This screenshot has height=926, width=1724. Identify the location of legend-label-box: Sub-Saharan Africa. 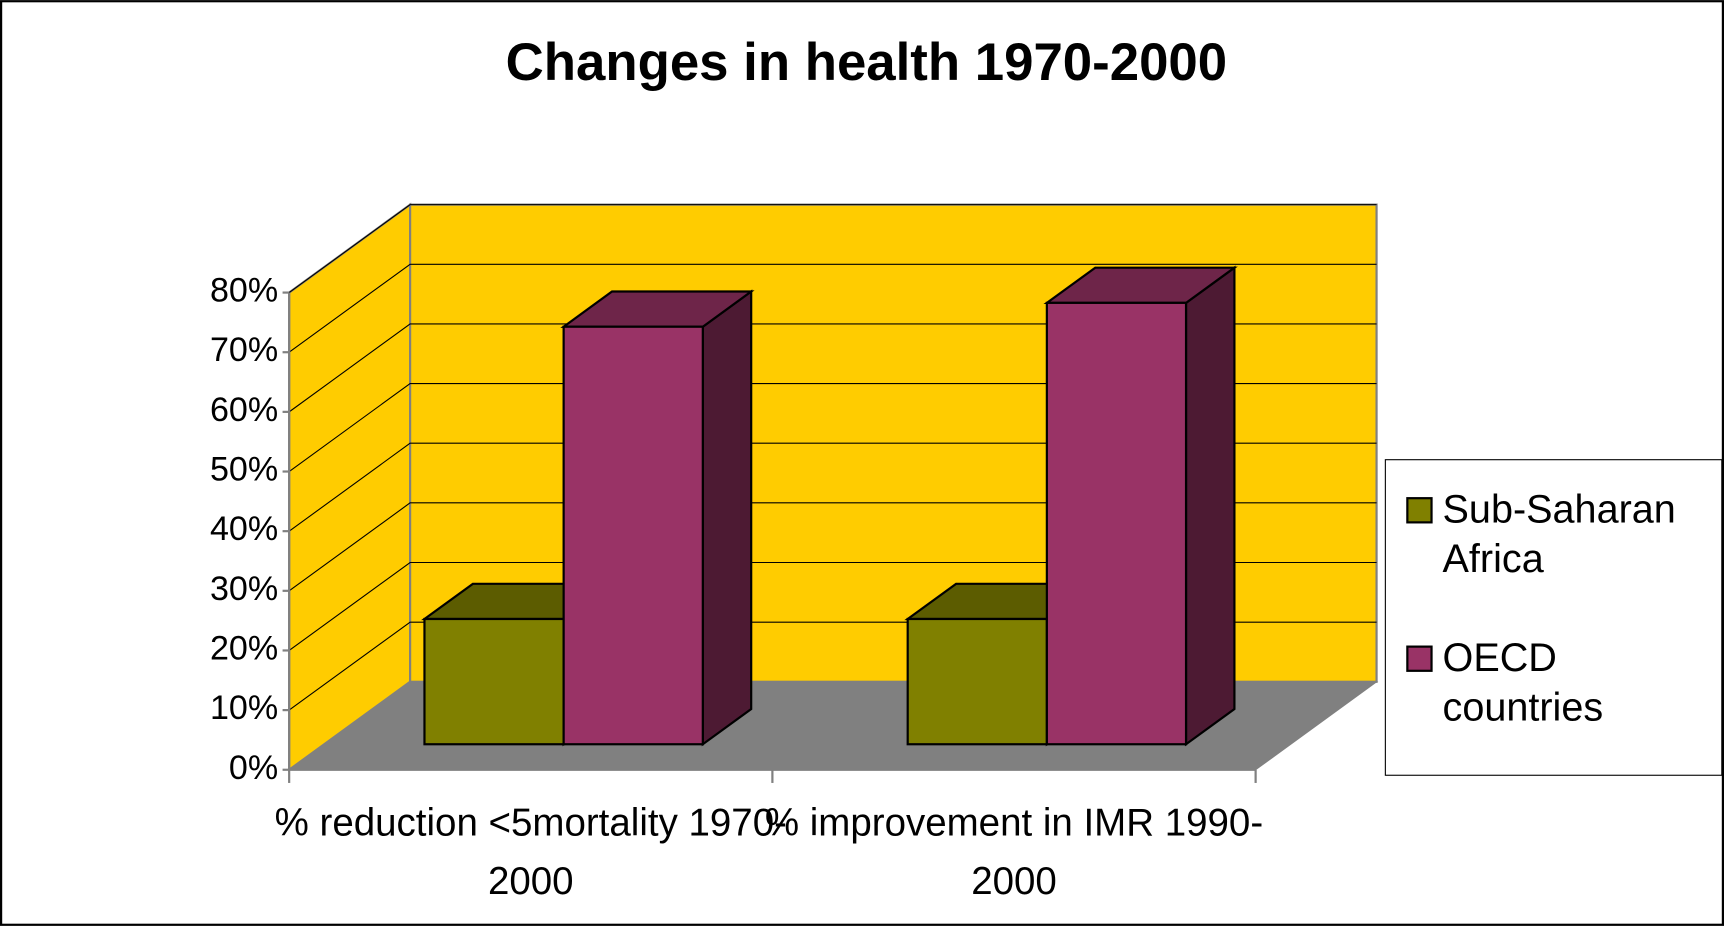
(1559, 533).